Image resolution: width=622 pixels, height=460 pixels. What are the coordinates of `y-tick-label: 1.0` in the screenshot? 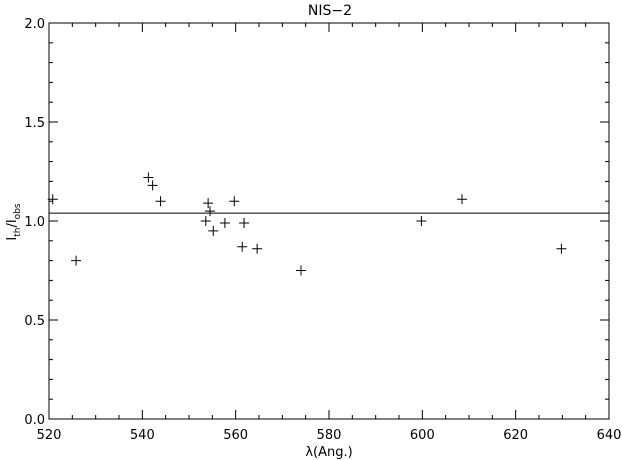 It's located at (34, 222).